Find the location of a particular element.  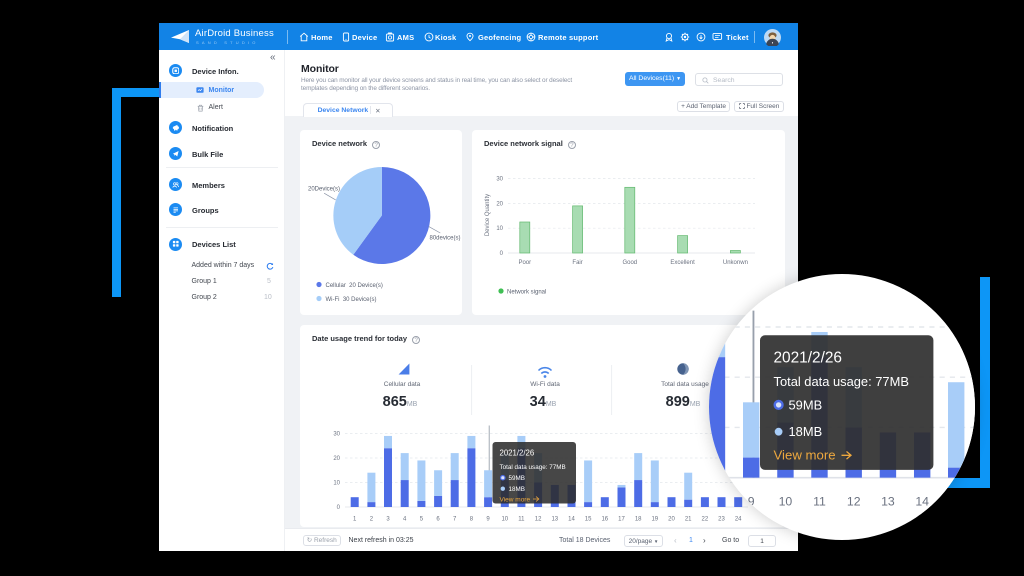

svg-text: Total data usage is located at coordinates (685, 384).